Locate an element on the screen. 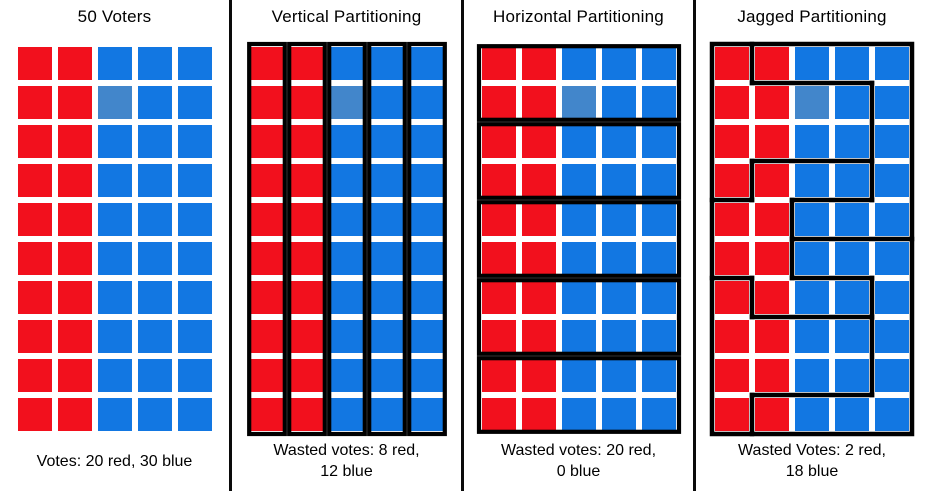 This screenshot has width=929, height=491. panel-caption: Wasted Votes: 2 red, 18 blue is located at coordinates (812, 461).